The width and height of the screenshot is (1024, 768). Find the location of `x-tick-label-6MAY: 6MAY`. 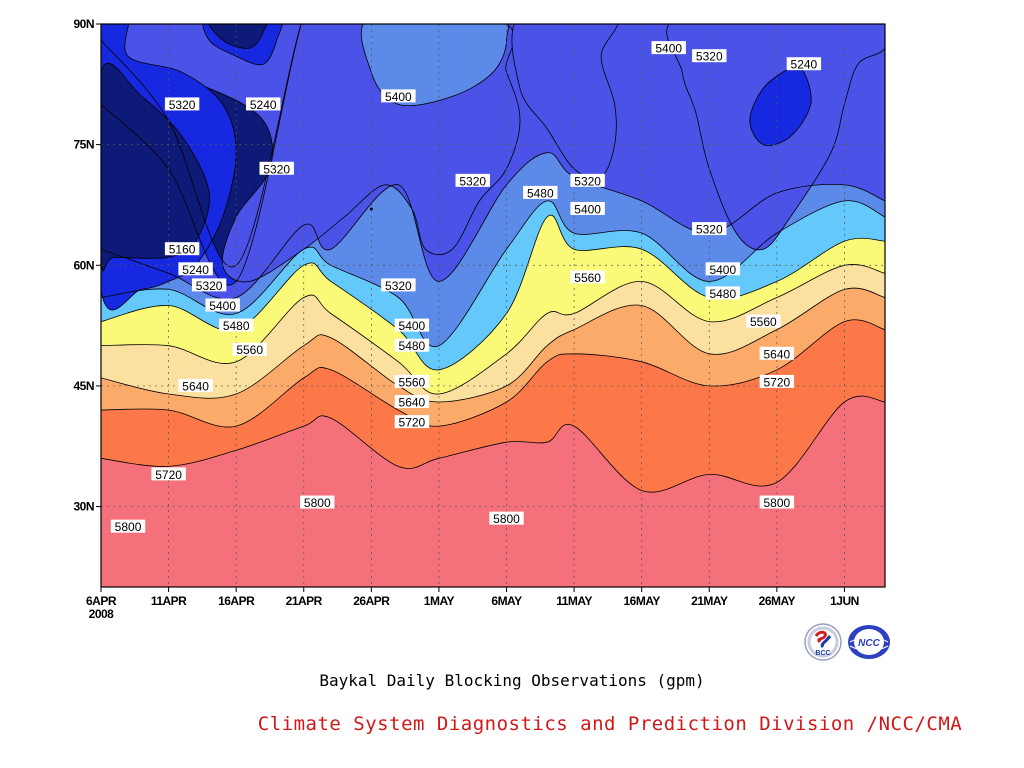

x-tick-label-6MAY: 6MAY is located at coordinates (506, 601).